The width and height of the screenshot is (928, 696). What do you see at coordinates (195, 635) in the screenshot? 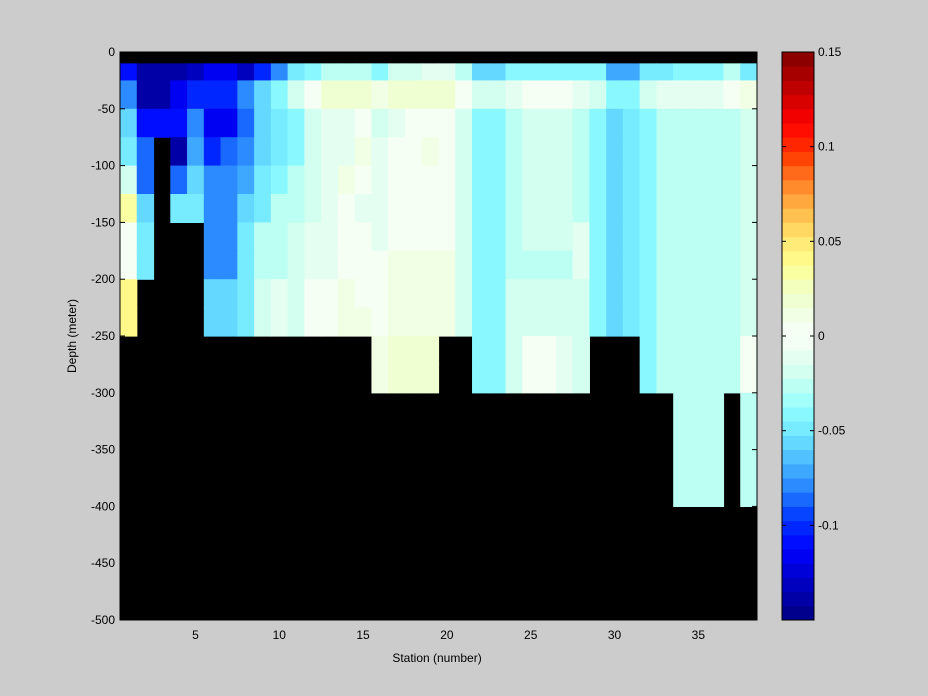
I see `x-tick-label: 5` at bounding box center [195, 635].